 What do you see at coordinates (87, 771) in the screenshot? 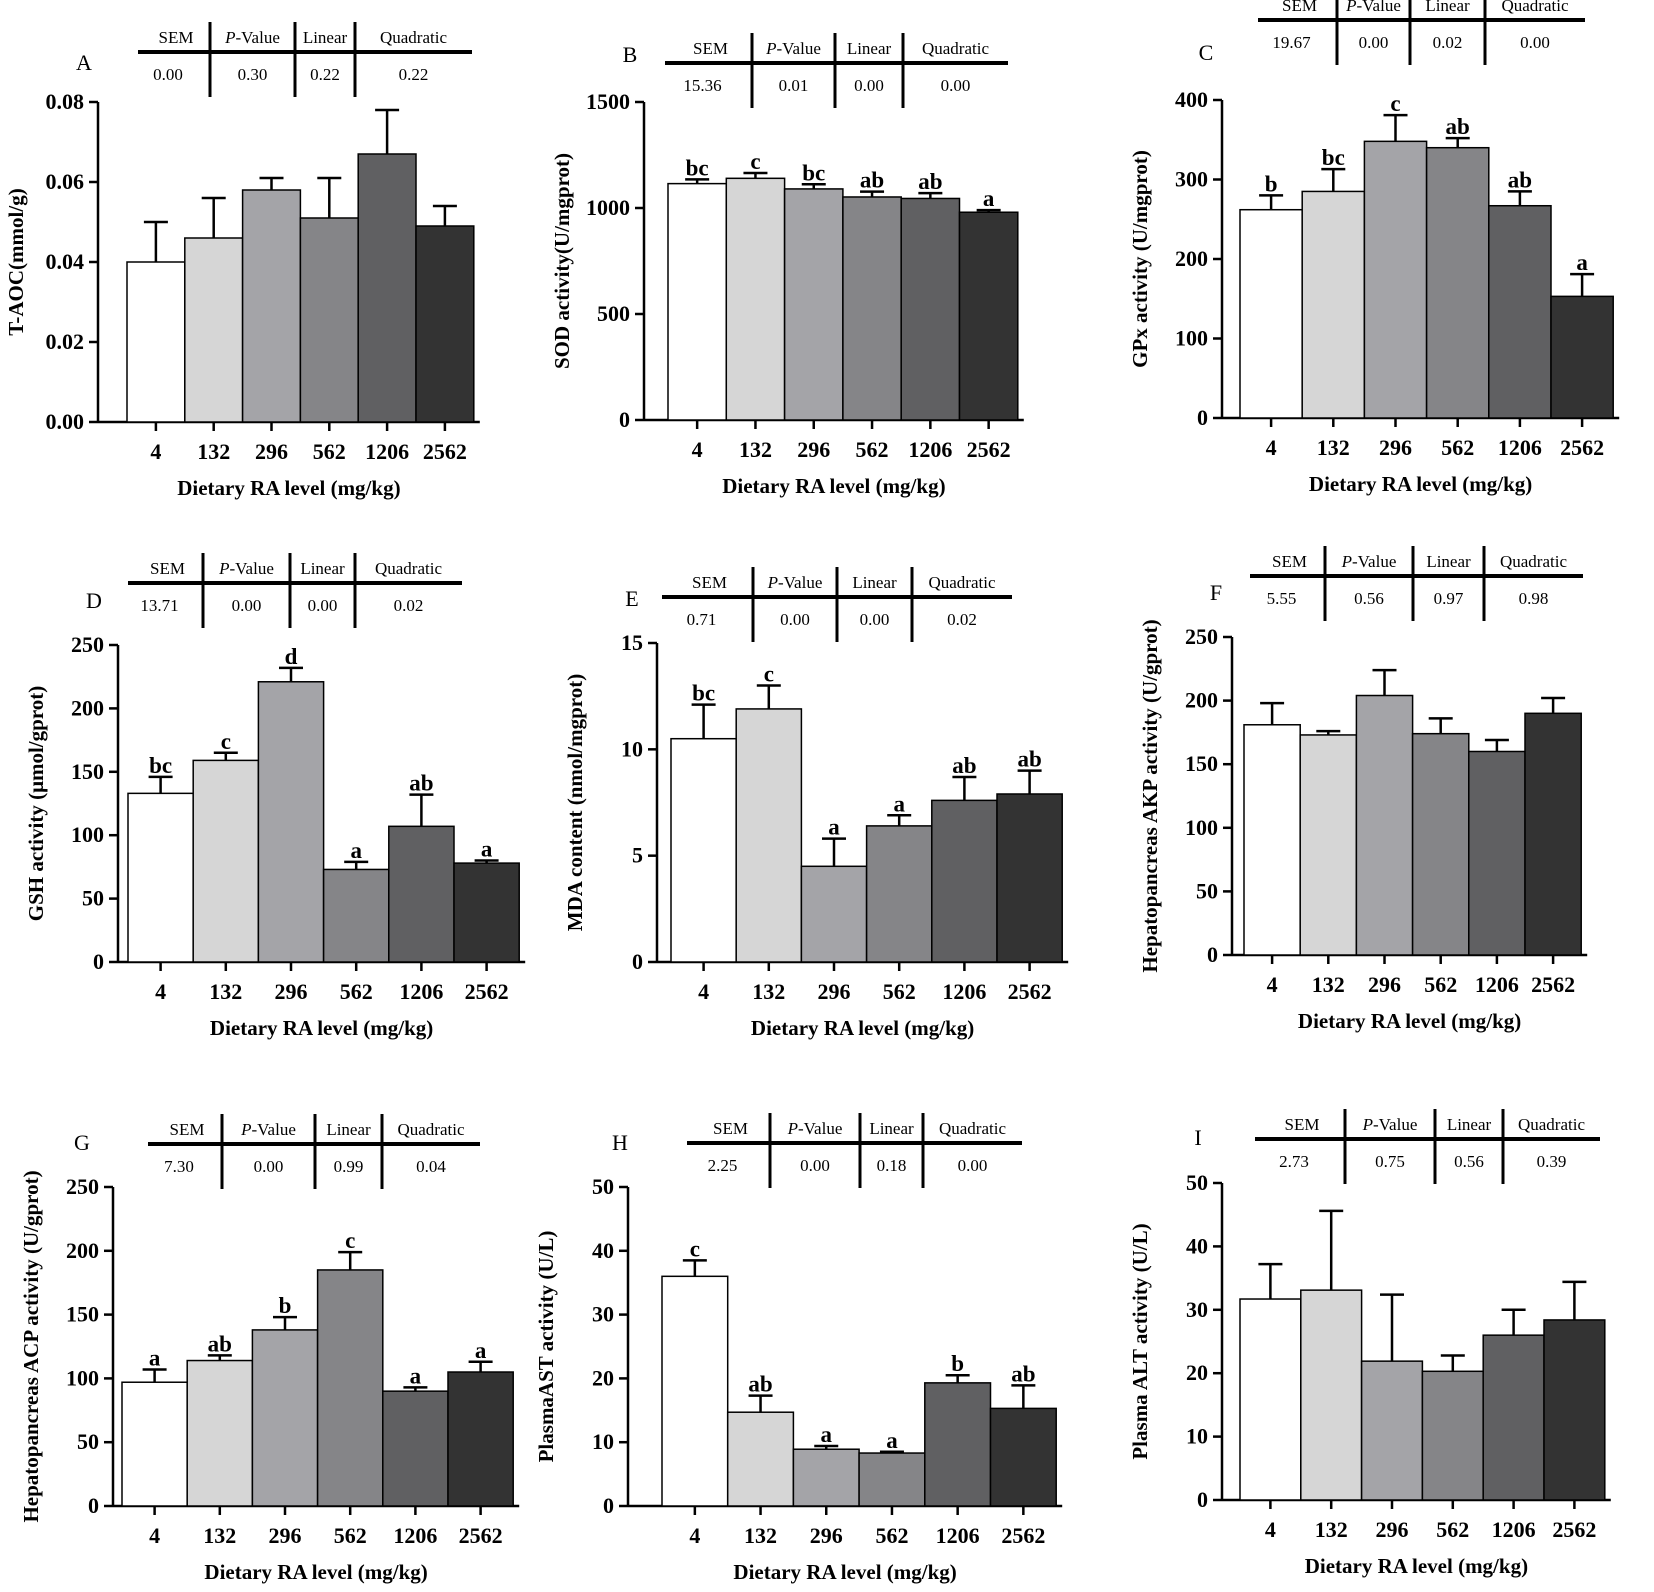
I see `y-tick-label: 150` at bounding box center [87, 771].